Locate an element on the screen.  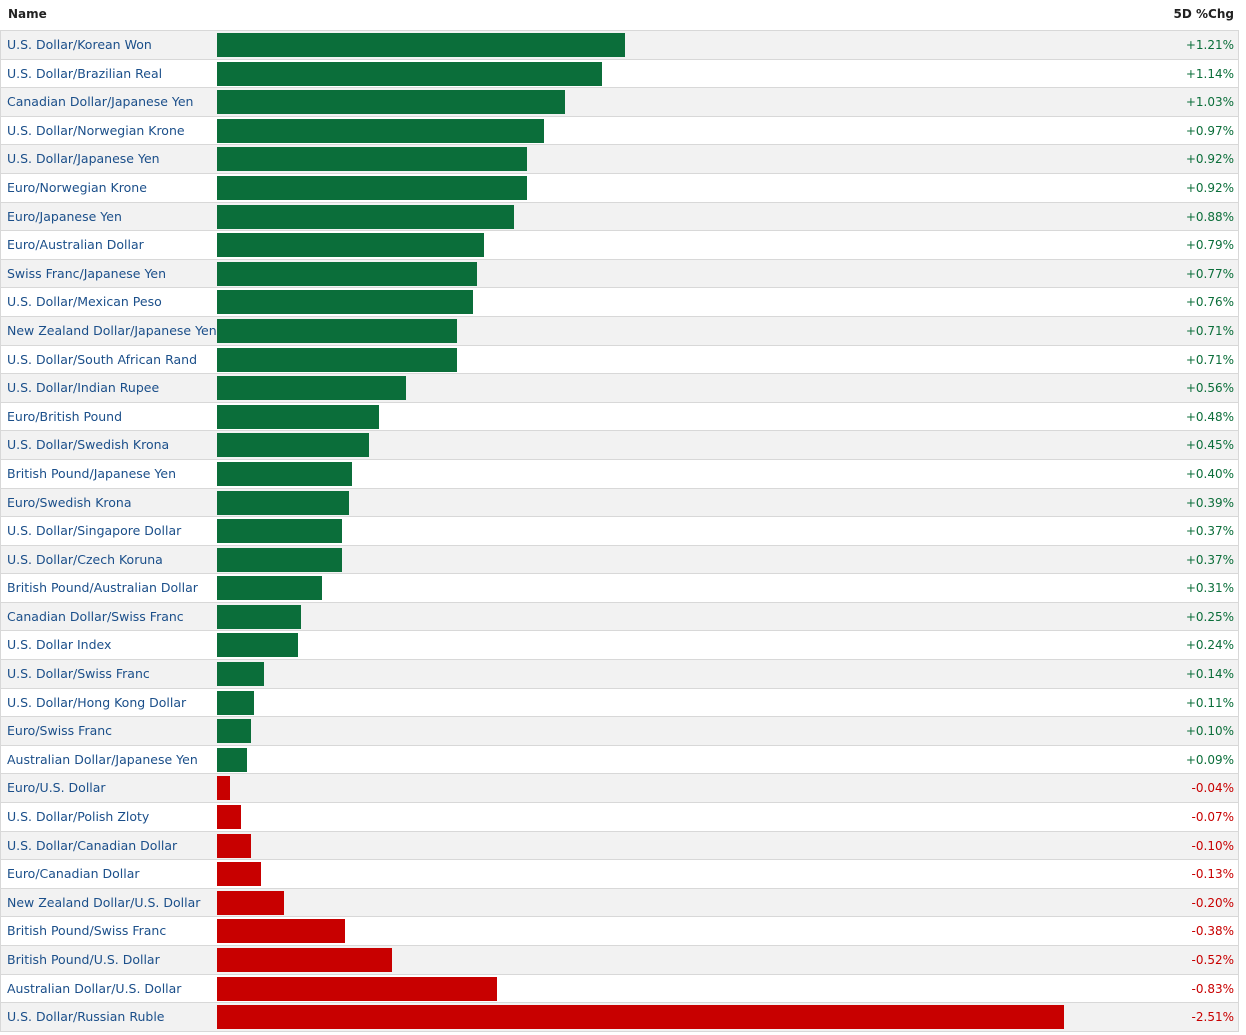
change-value: -0.83% is located at coordinates (1212, 988).